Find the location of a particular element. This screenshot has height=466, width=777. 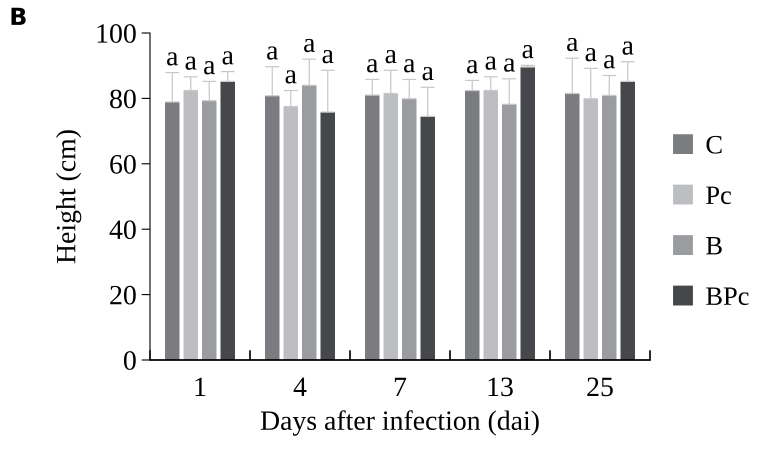

legend-label: C is located at coordinates (714, 145).